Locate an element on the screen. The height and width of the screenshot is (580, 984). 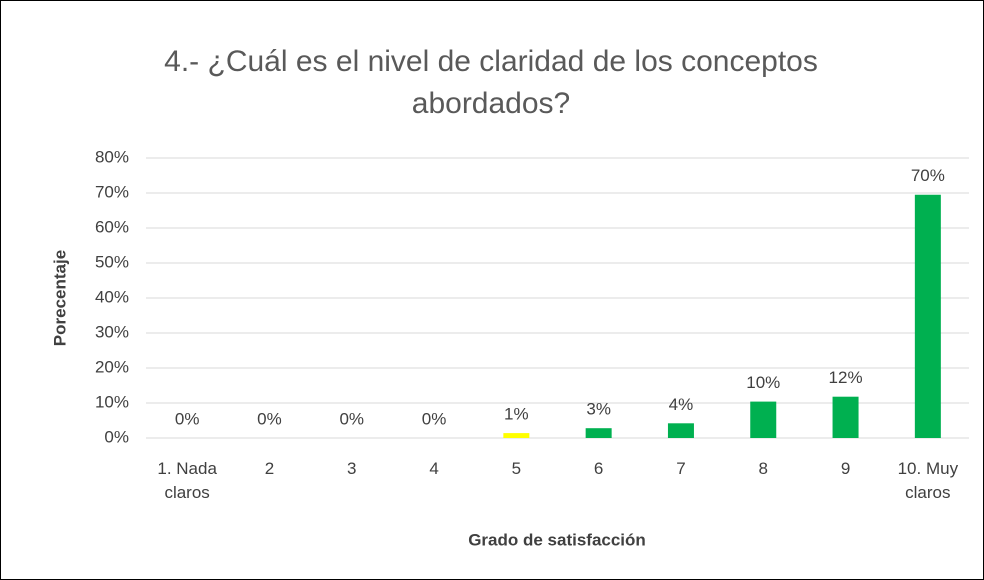
data-label: 70% is located at coordinates (928, 175).